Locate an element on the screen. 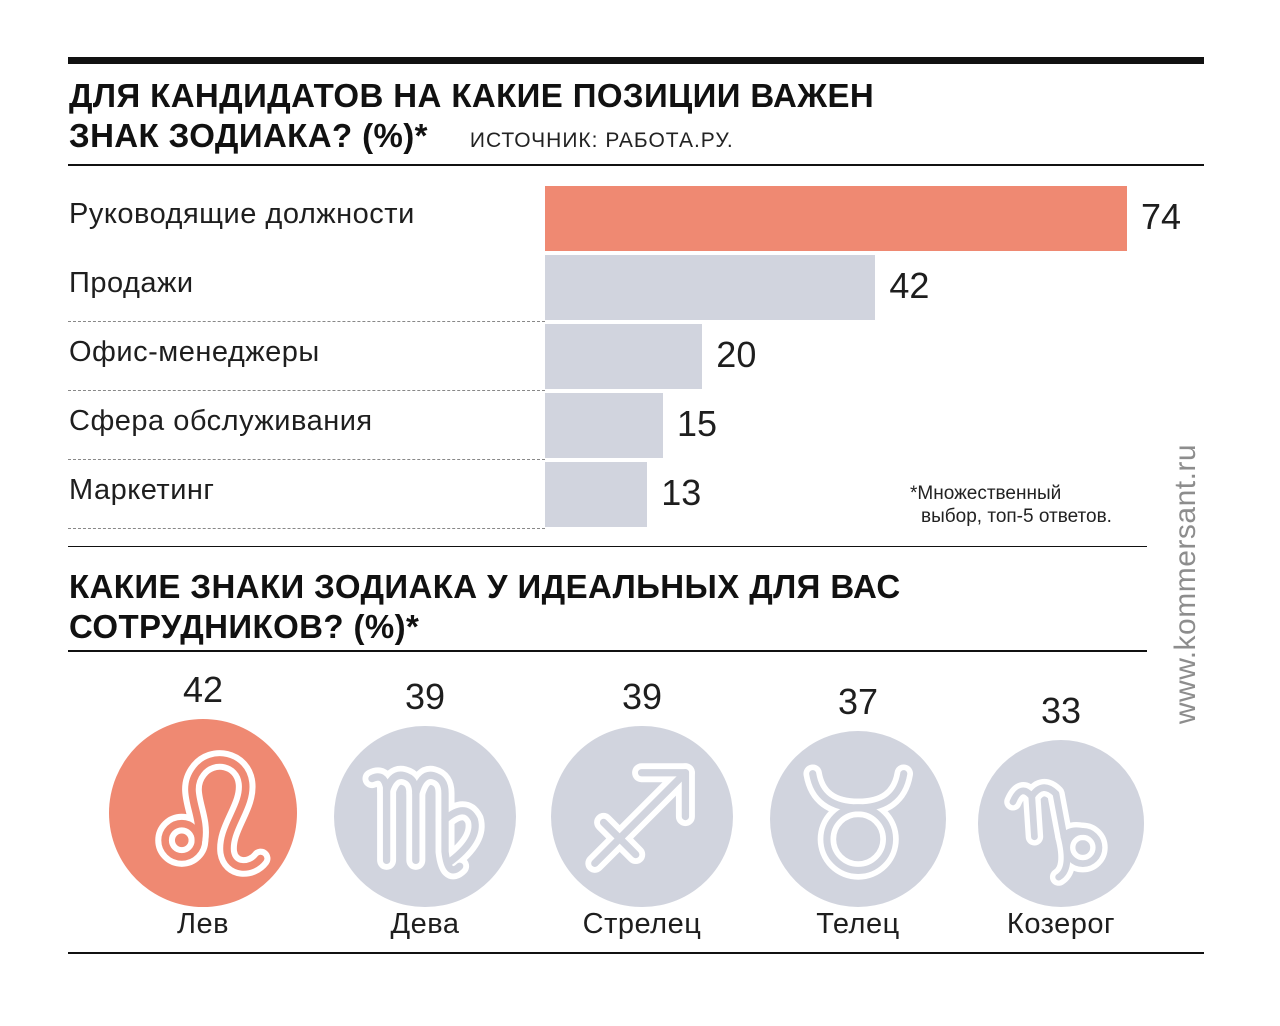 Image resolution: width=1280 pixels, height=1026 pixels. chart-title-positions-line1: ДЛЯ КАНДИДАТОВ НА КАКИЕ ПОЗИЦИИ ВАЖЕН is located at coordinates (472, 95).